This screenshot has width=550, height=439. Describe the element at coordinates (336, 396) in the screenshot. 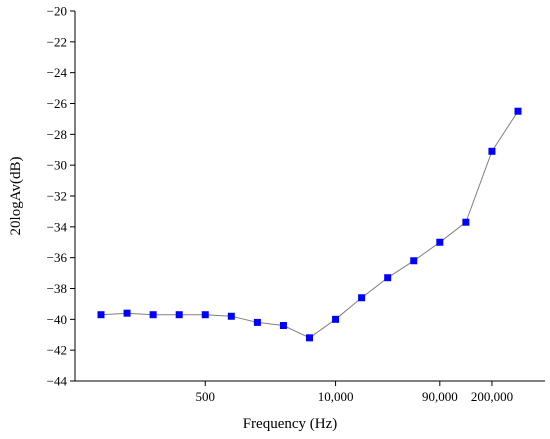

I see `x-tick-label: 10,000` at that location.